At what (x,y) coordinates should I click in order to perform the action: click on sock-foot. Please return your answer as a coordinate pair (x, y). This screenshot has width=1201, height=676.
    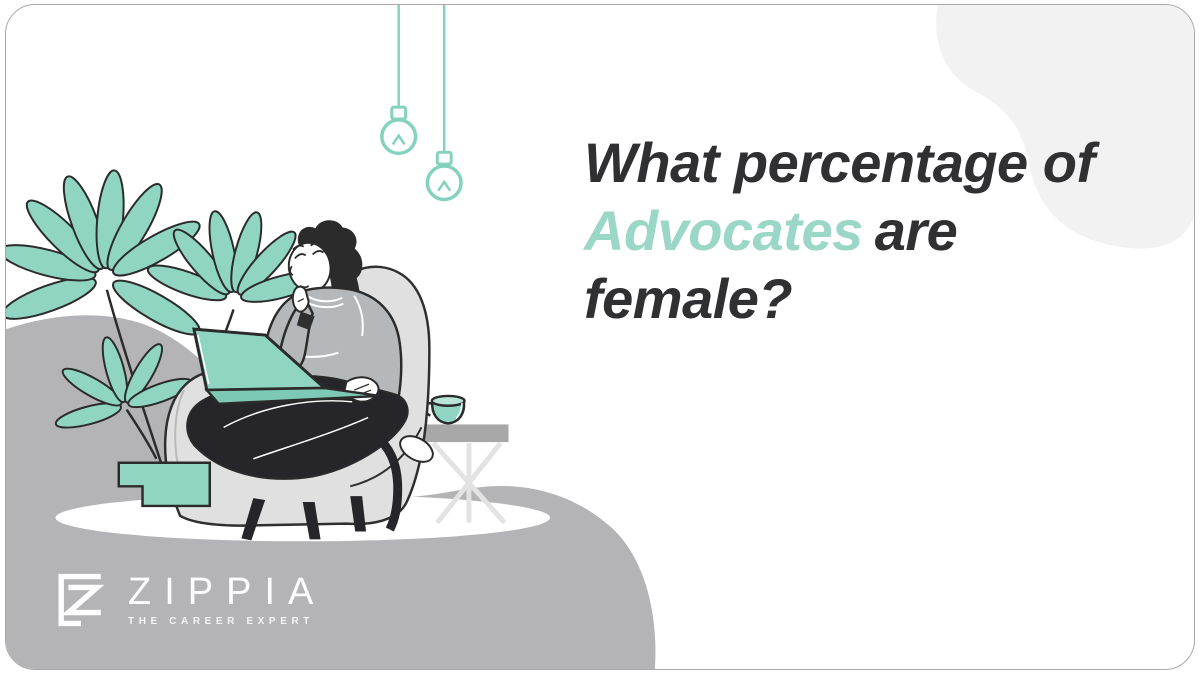
    Looking at the image, I should click on (416, 449).